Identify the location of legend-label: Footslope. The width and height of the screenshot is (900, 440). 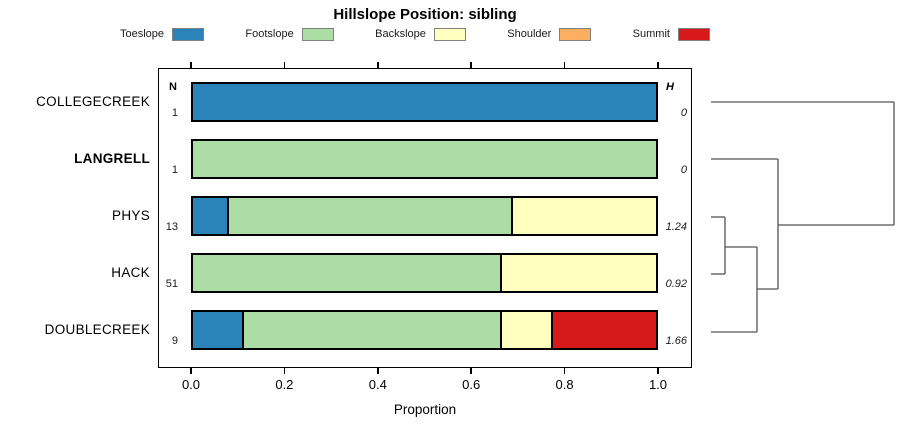
(269, 34).